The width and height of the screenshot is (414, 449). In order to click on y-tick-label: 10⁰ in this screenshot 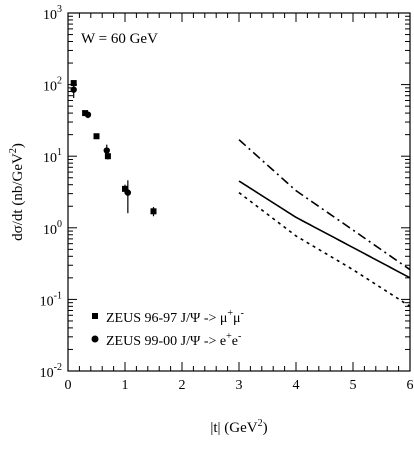, I will do `click(52, 228)`.